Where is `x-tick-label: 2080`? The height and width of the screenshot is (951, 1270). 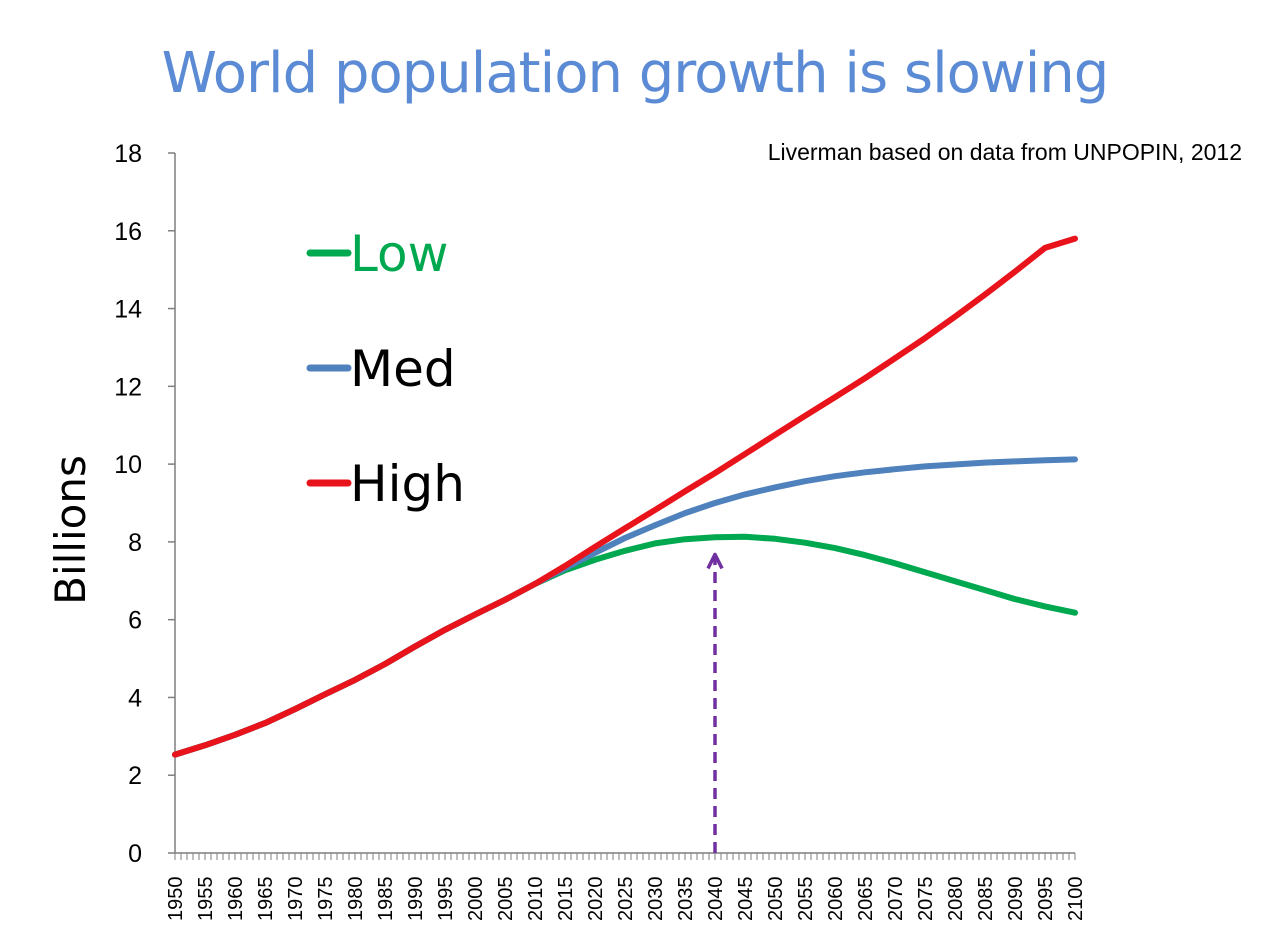 x-tick-label: 2080 is located at coordinates (956, 899).